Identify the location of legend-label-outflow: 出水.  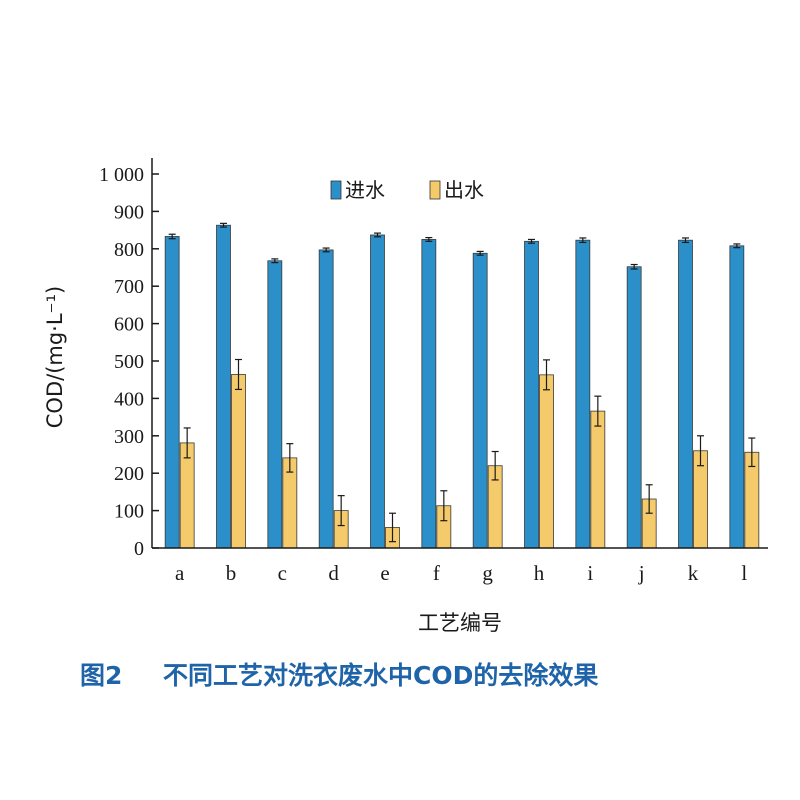
(464, 190).